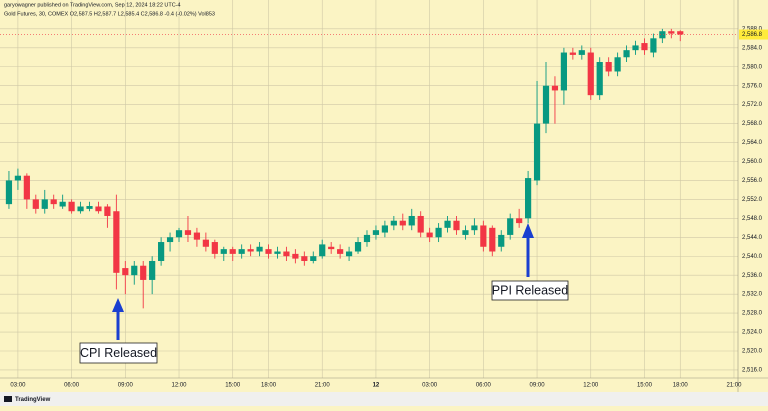 The image size is (768, 411). I want to click on x-tick-label: 12, so click(376, 386).